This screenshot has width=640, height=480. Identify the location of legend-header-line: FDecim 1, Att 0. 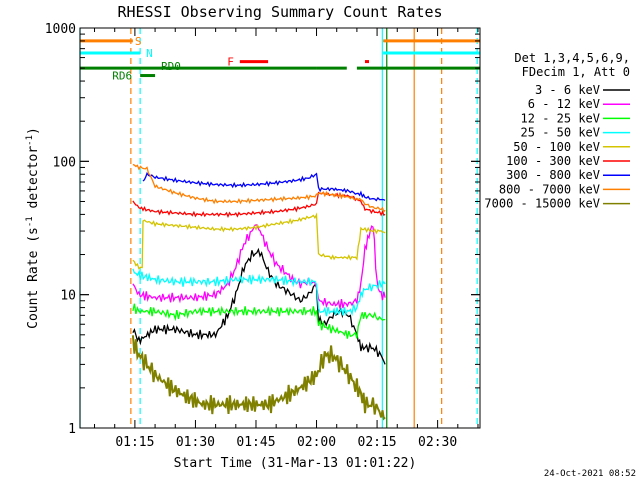
(576, 72).